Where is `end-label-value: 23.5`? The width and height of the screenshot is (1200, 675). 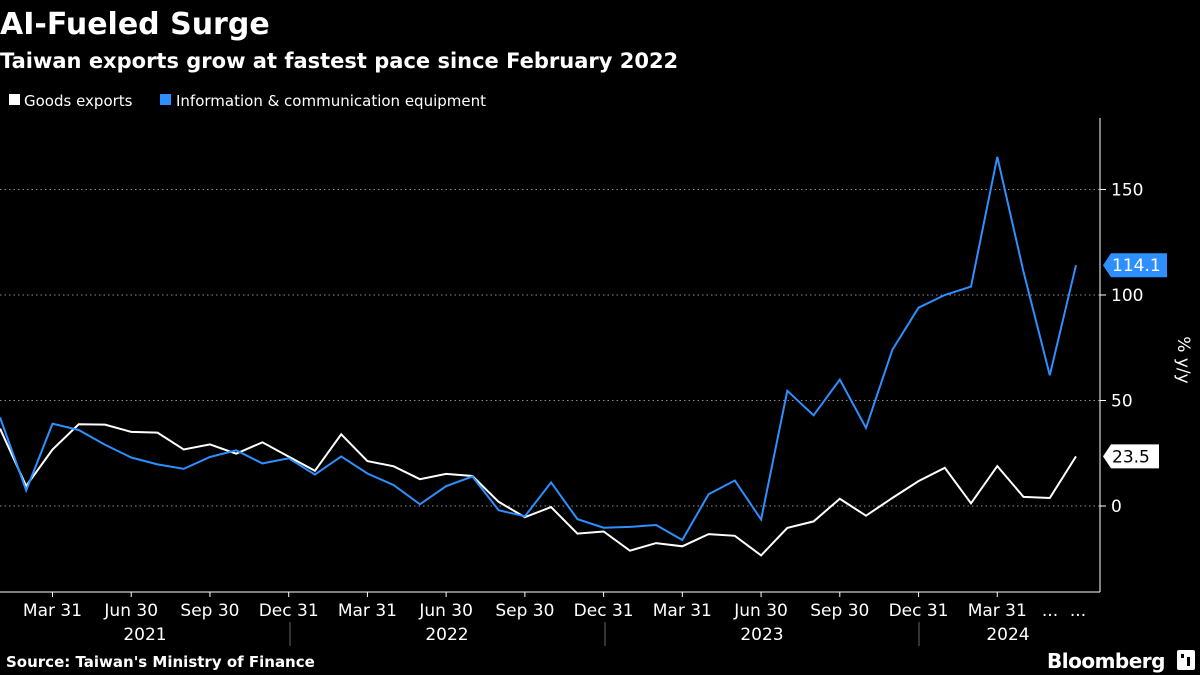
end-label-value: 23.5 is located at coordinates (1131, 457).